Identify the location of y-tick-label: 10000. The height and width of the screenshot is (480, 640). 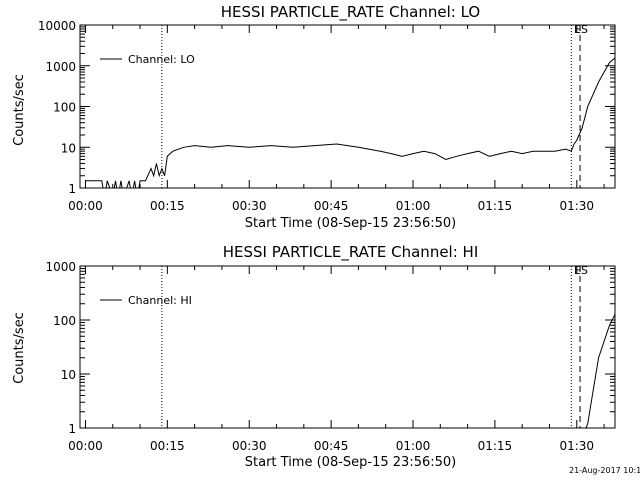
(57, 26).